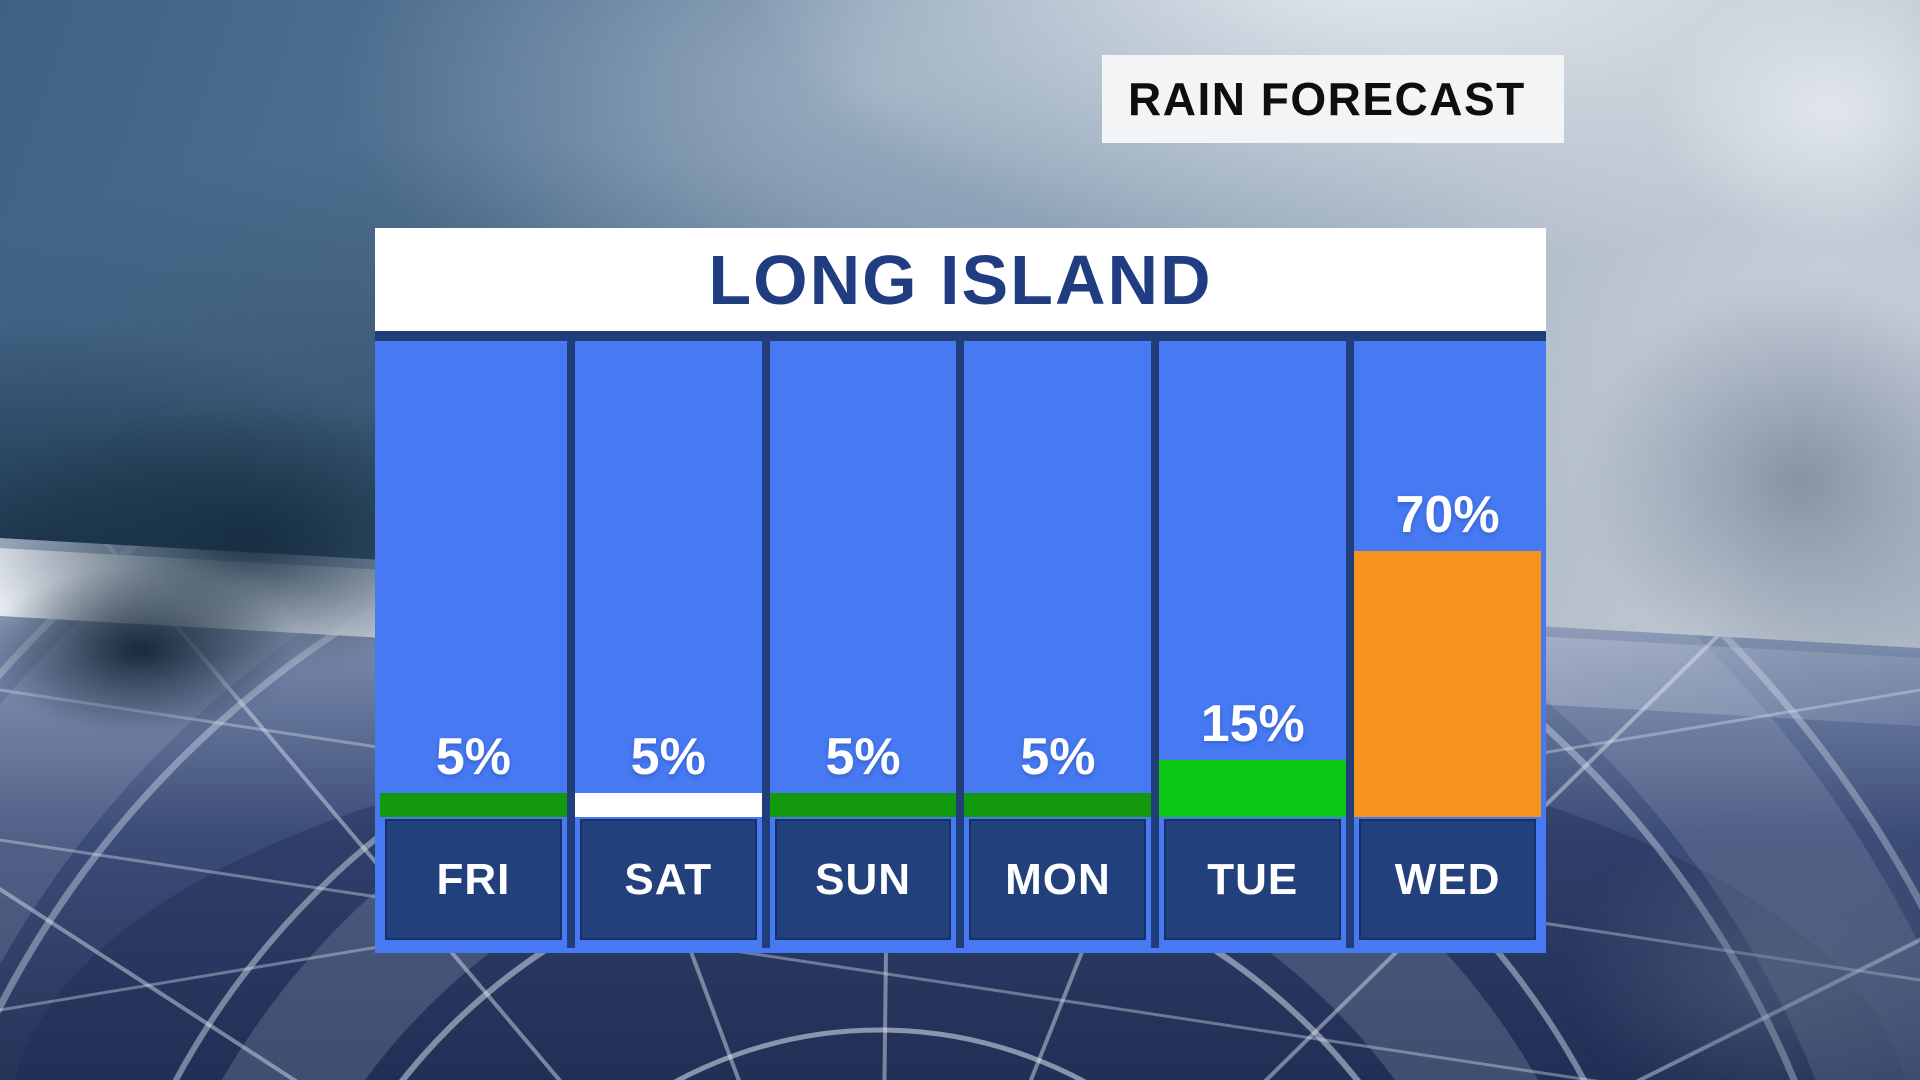 This screenshot has height=1080, width=1920. Describe the element at coordinates (1252, 724) in the screenshot. I see `rain-chance-label: 15%` at that location.